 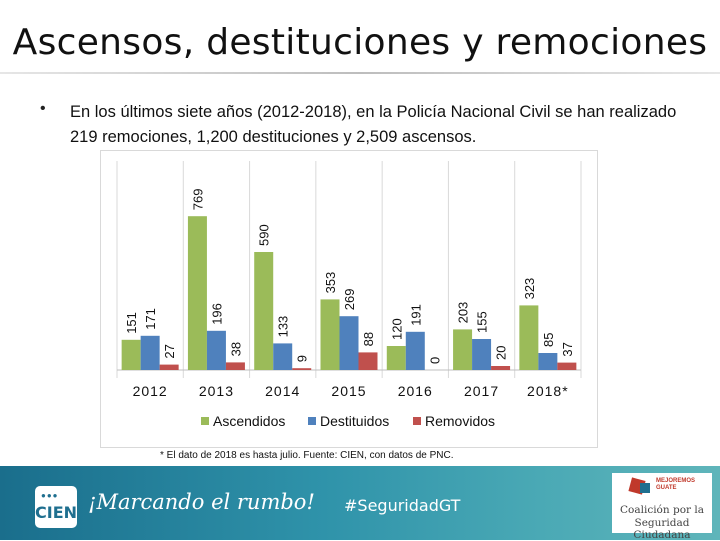 What do you see at coordinates (567, 366) in the screenshot?
I see `bar-removidos-2018` at bounding box center [567, 366].